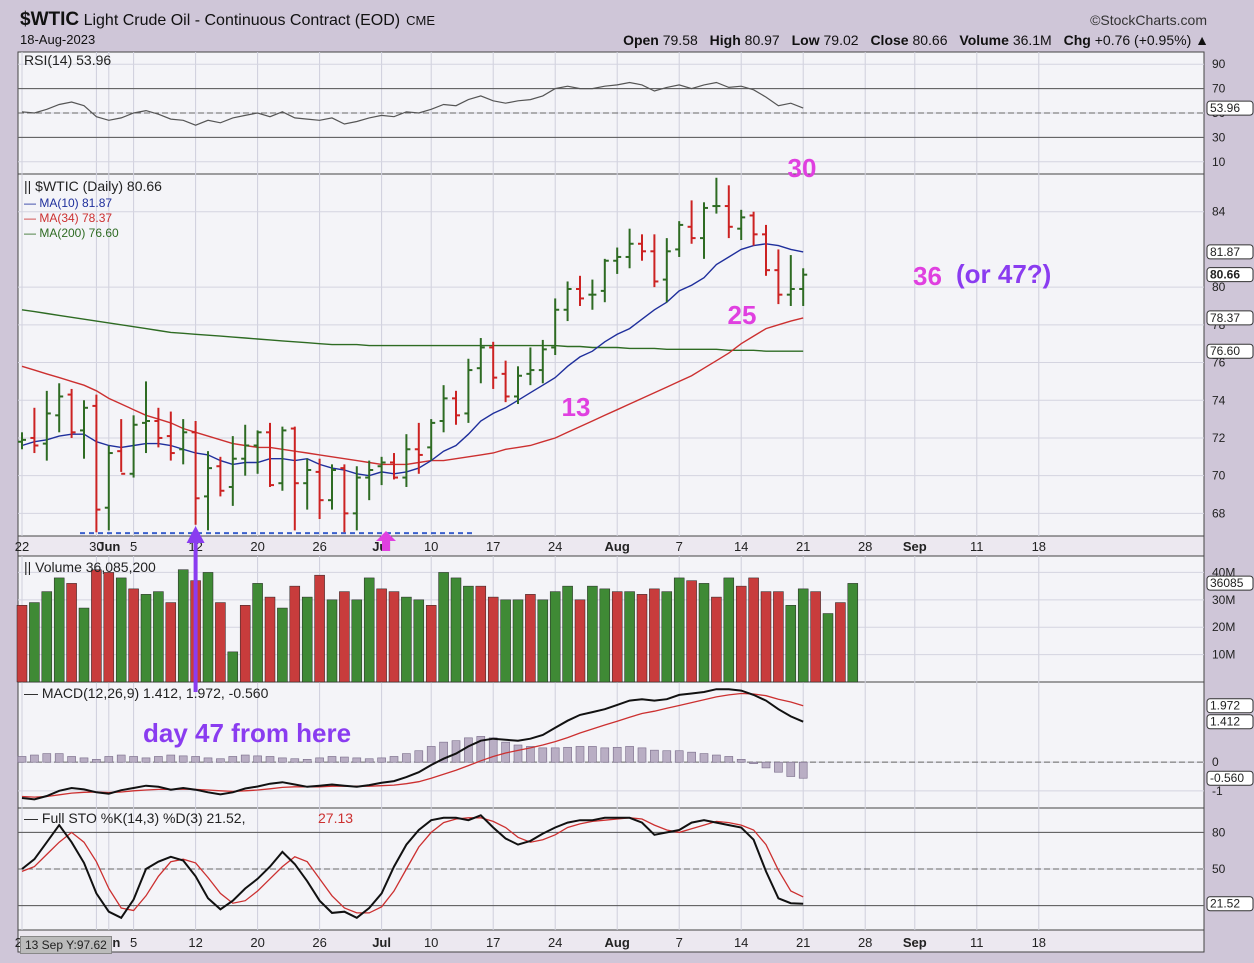 This screenshot has height=963, width=1254. Describe the element at coordinates (1202, 40) in the screenshot. I see `collapse-up-icon: ▲` at that location.